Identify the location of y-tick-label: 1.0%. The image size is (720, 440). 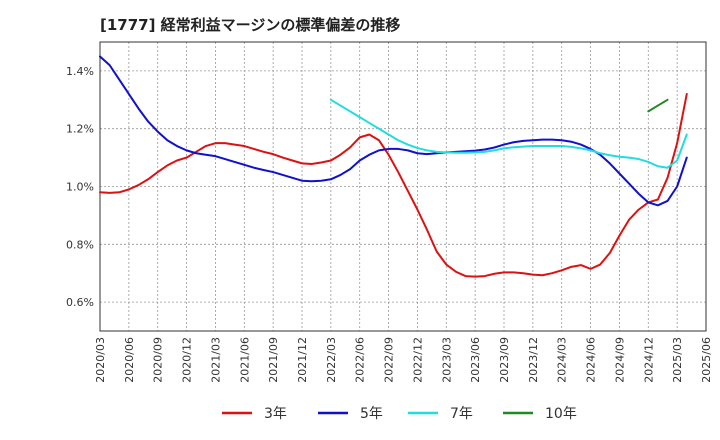
(80, 187).